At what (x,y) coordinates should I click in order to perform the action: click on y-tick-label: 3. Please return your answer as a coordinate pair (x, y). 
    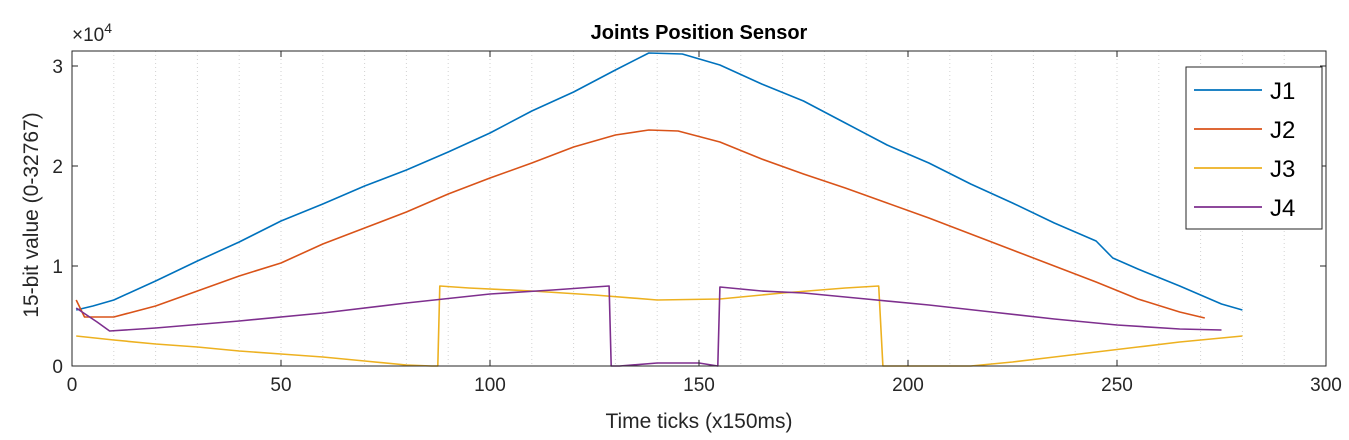
    Looking at the image, I should click on (57, 67).